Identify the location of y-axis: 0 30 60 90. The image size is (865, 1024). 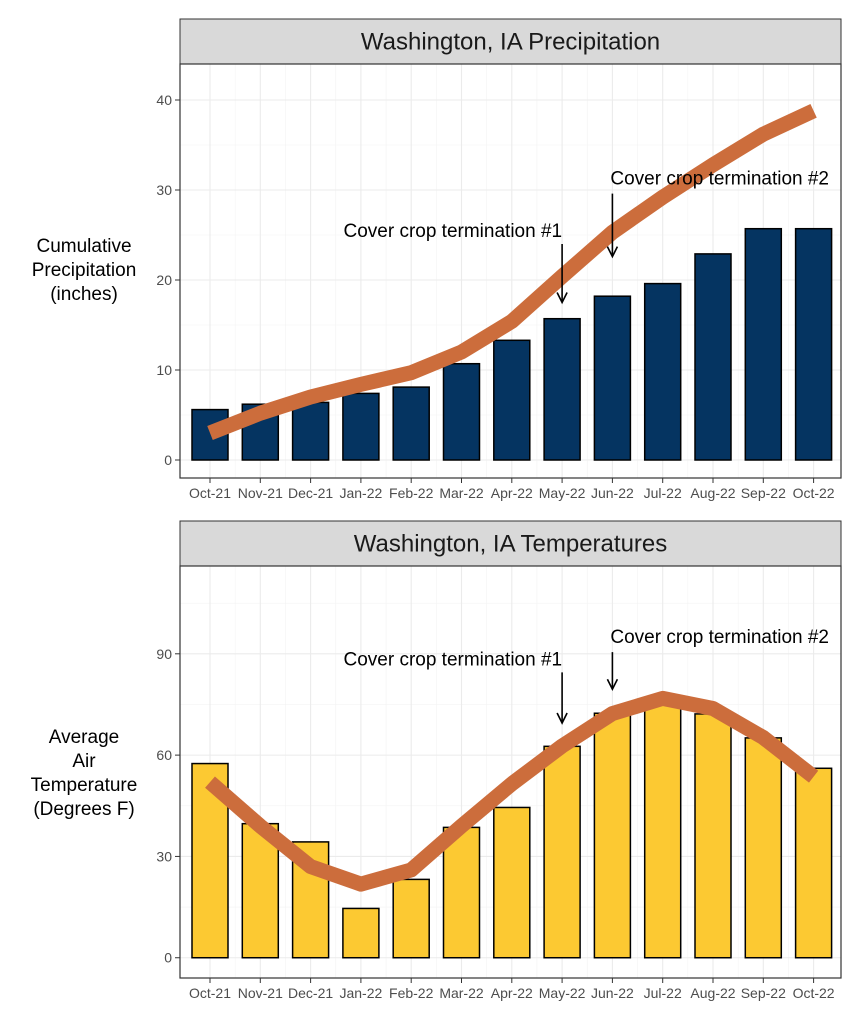
(168, 806).